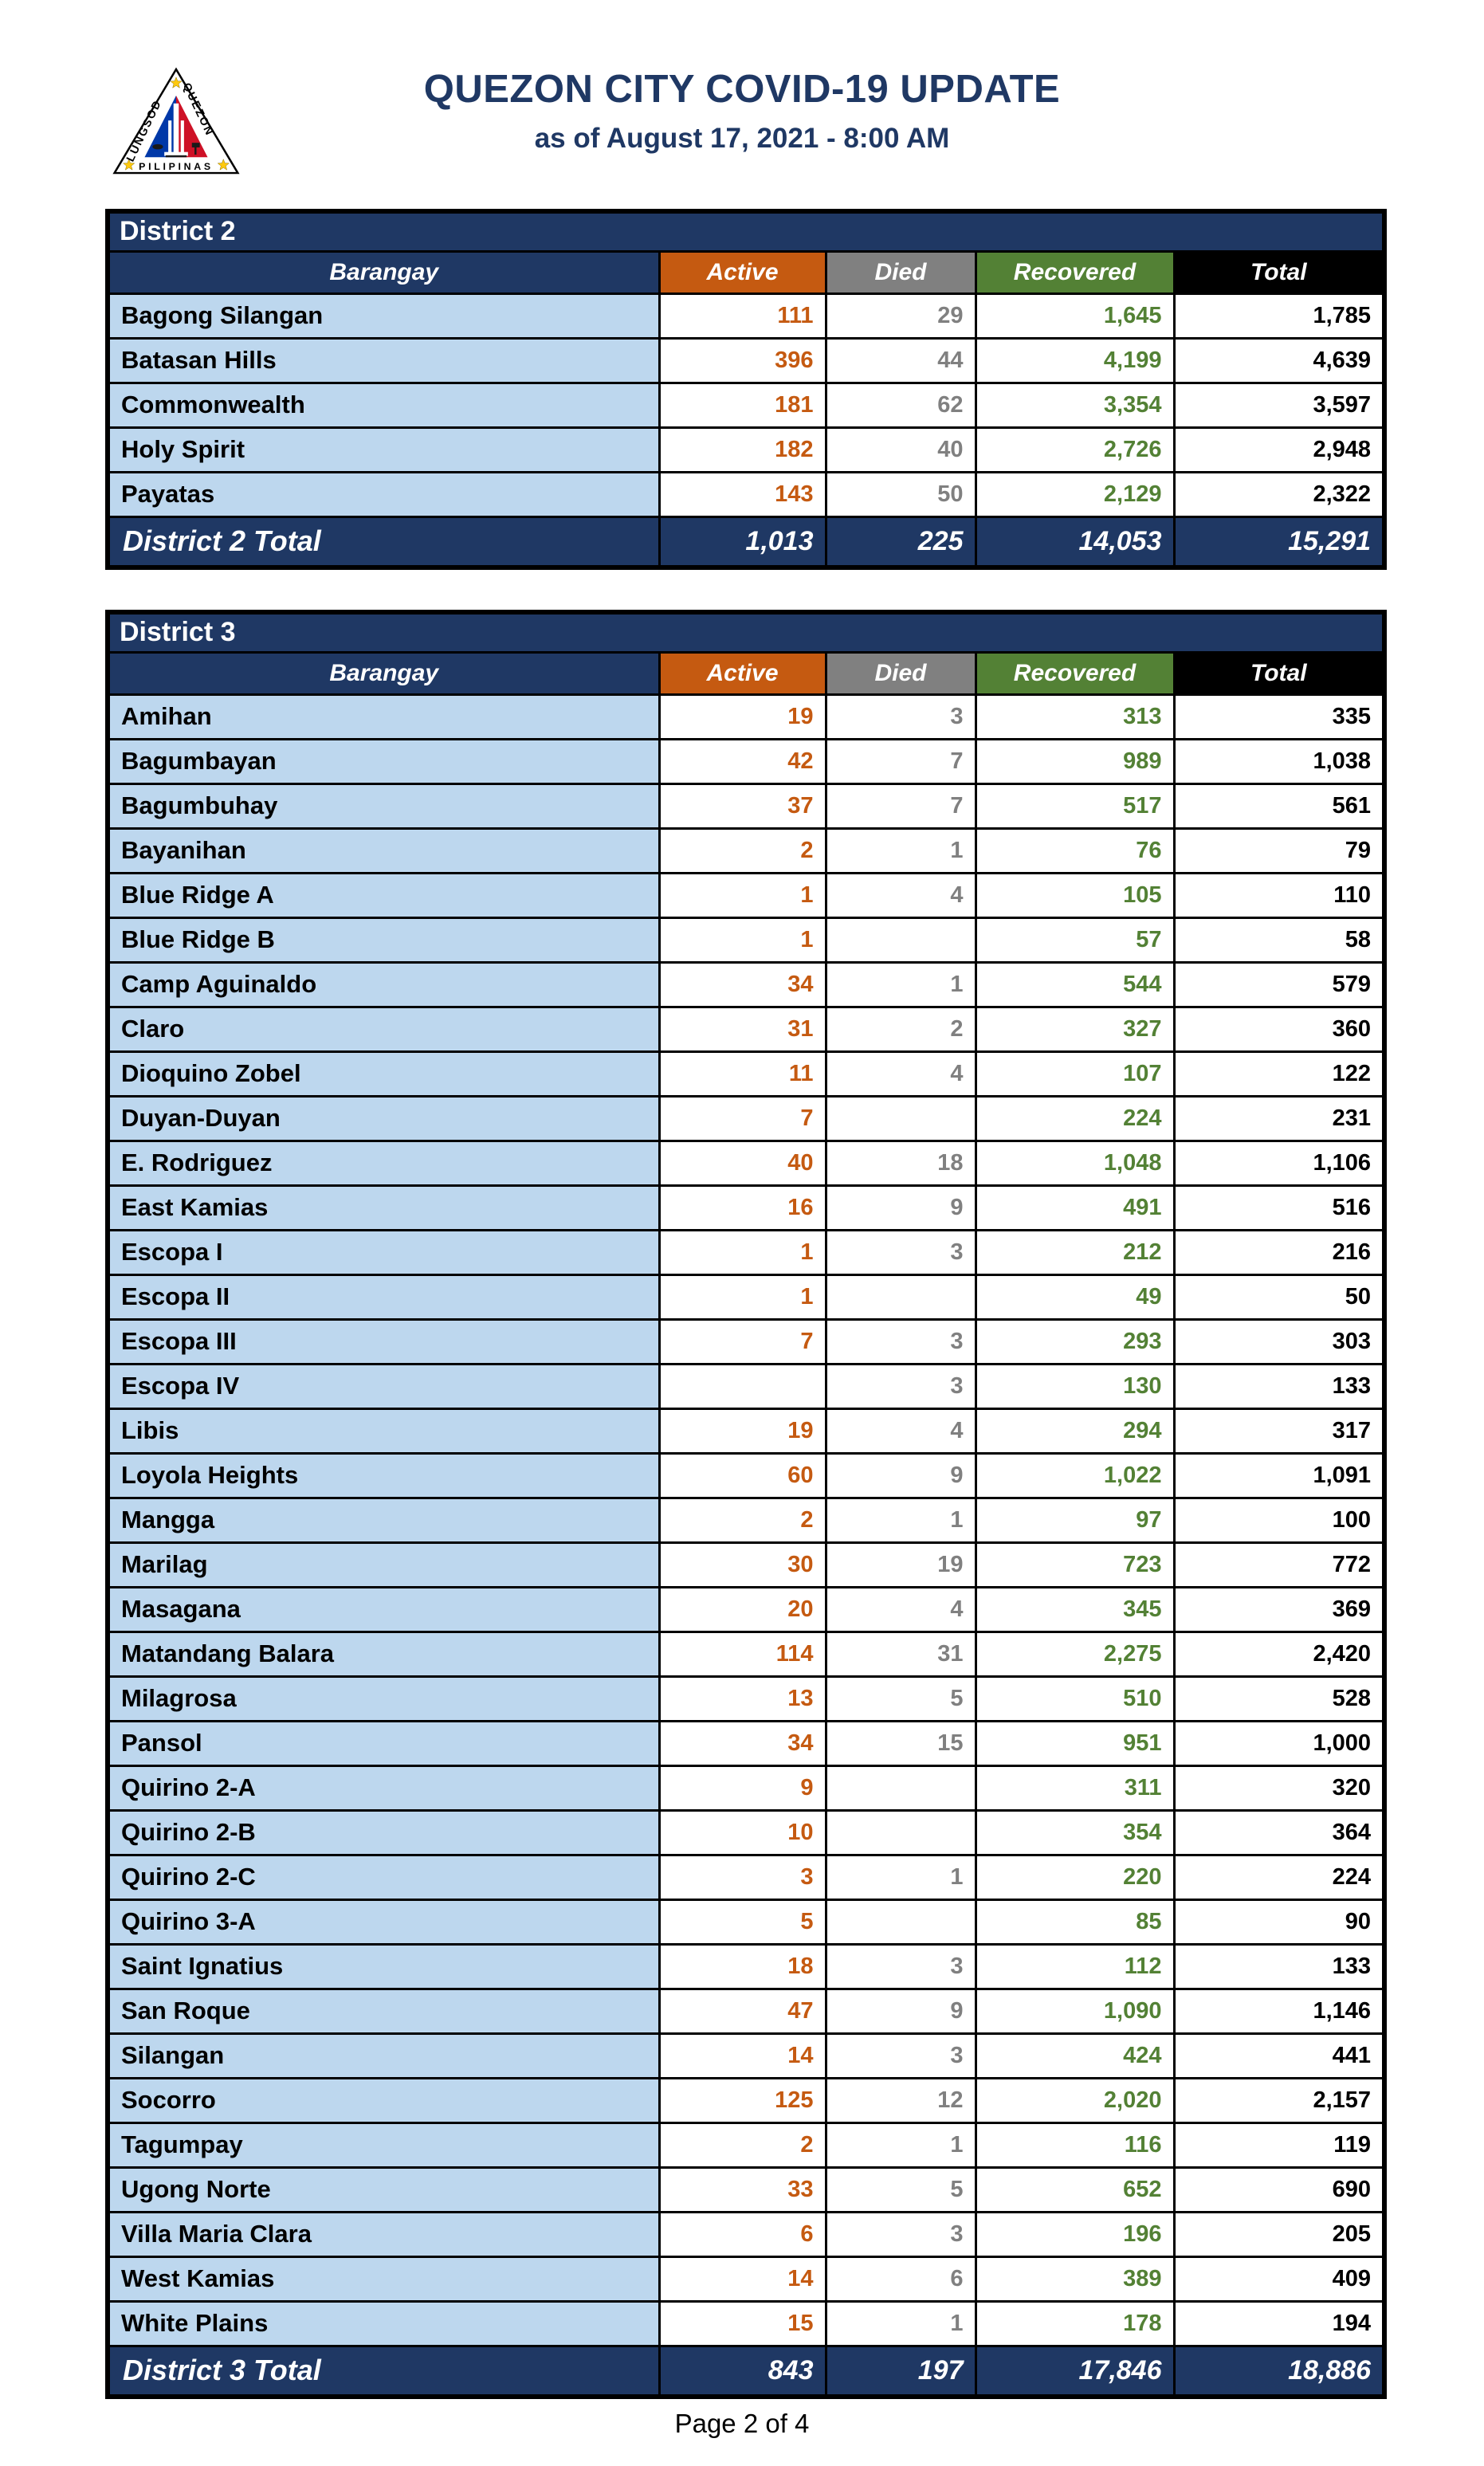  Describe the element at coordinates (900, 2189) in the screenshot. I see `died-cell: 5` at that location.